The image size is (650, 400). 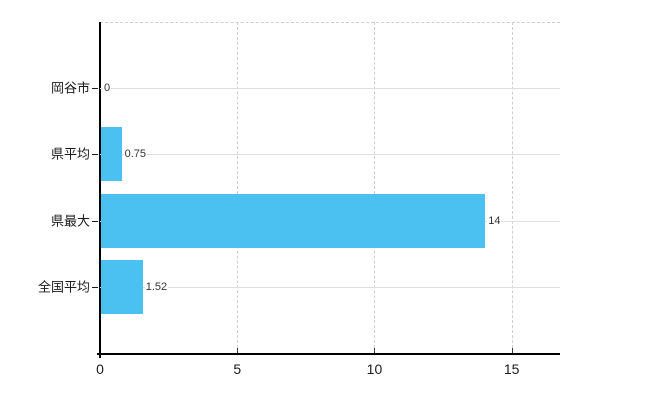 What do you see at coordinates (135, 154) in the screenshot?
I see `value-label: 0.75` at bounding box center [135, 154].